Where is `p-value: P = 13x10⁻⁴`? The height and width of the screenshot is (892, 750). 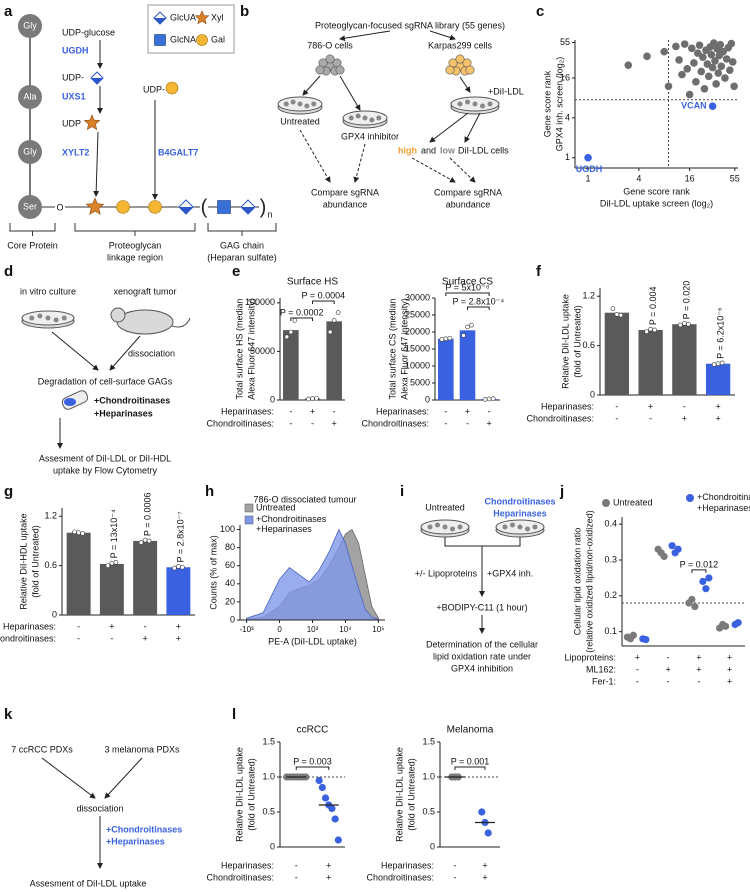
p-value: P = 13x10⁻⁴ is located at coordinates (114, 533).